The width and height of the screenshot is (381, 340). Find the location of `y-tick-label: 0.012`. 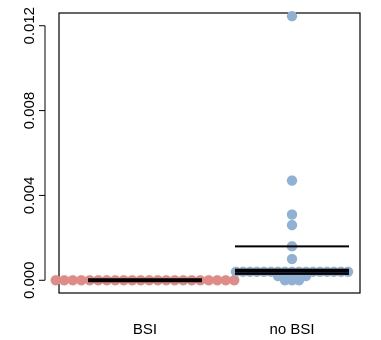

y-tick-label: 0.012 is located at coordinates (29, 26).